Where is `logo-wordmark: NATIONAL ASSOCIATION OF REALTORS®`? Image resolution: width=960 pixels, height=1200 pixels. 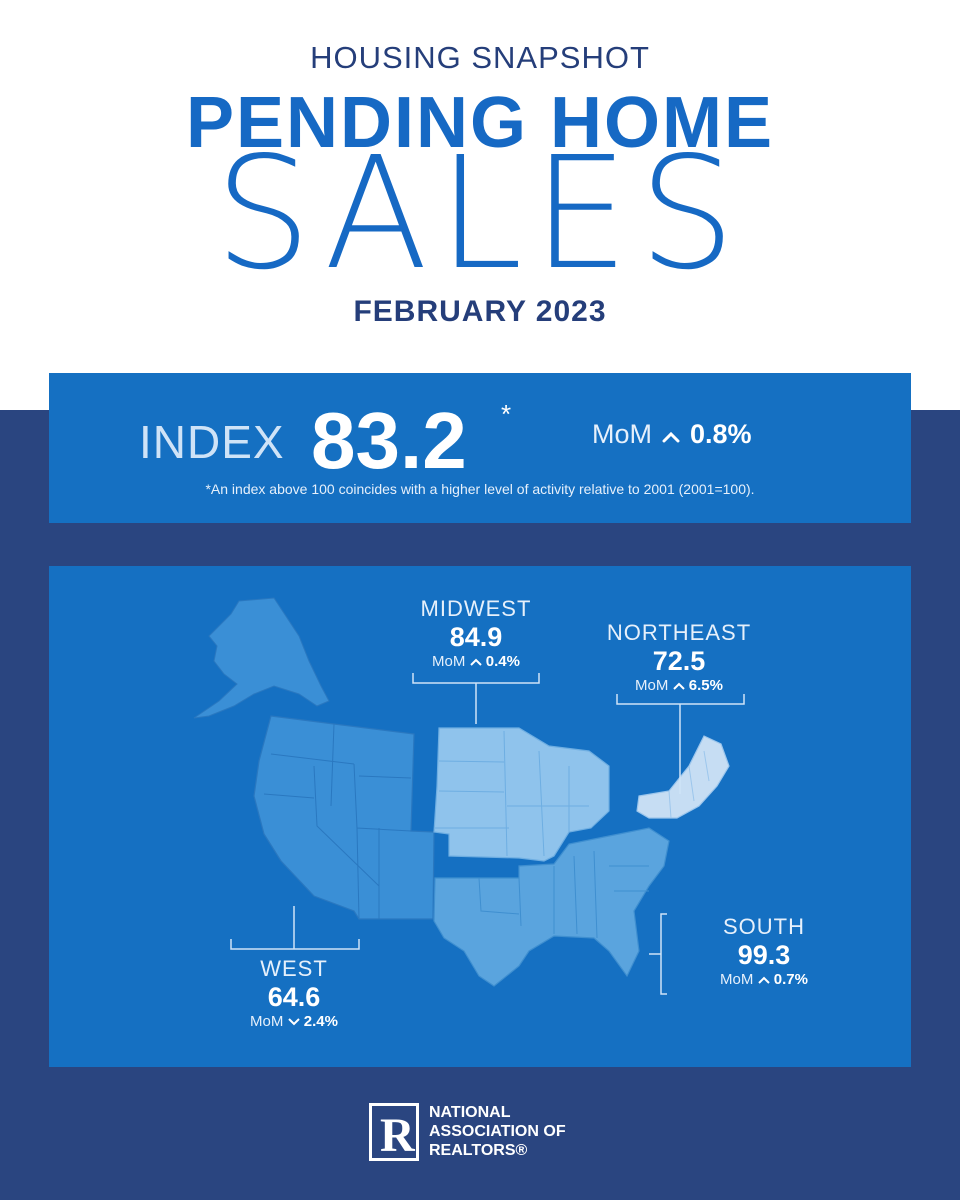
logo-wordmark: NATIONAL ASSOCIATION OF REALTORS® is located at coordinates (497, 1131).